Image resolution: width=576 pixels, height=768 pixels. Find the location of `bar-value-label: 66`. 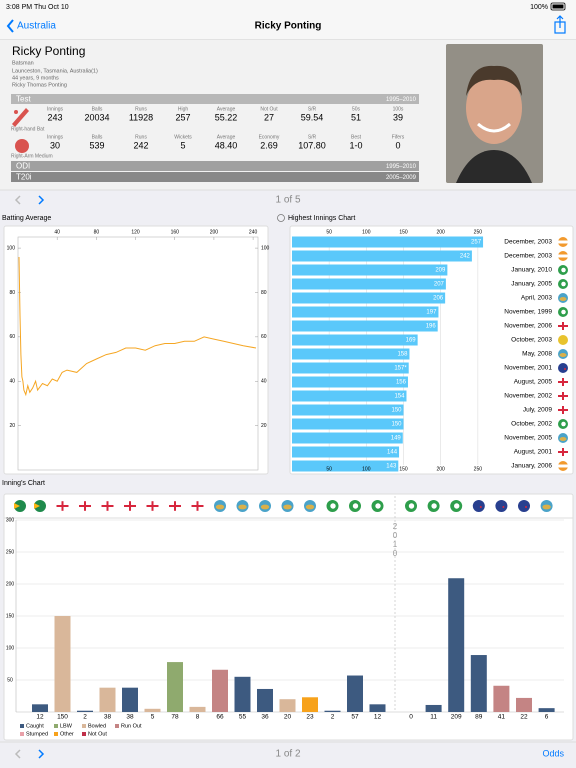

bar-value-label: 66 is located at coordinates (220, 717).